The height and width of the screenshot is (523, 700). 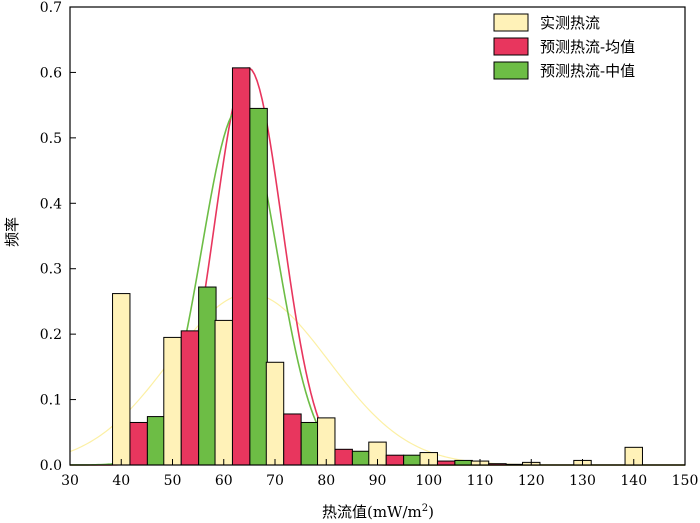 I want to click on x-tick-label-30: 30, so click(x=70, y=481).